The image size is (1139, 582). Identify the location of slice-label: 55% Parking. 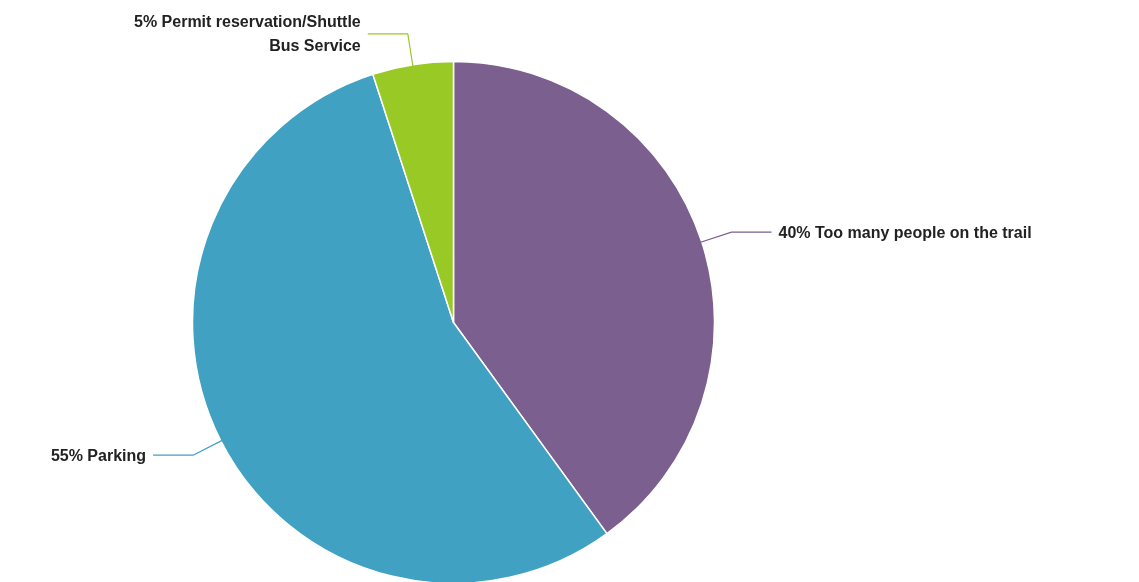
(98, 455).